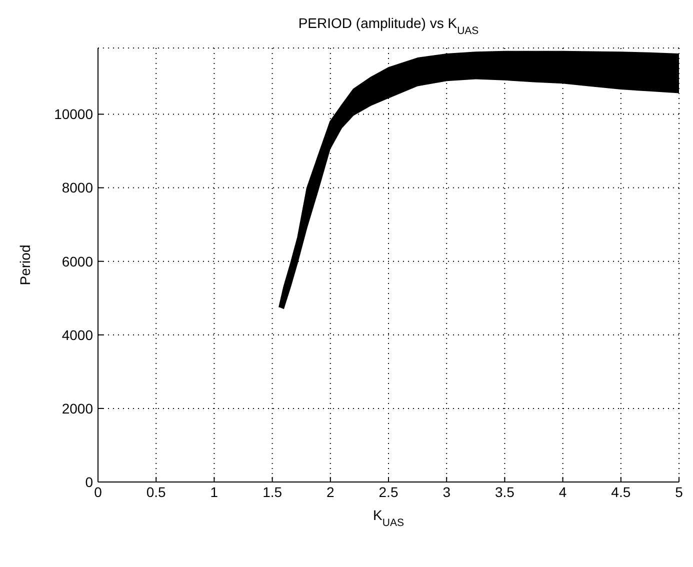 The height and width of the screenshot is (567, 693). What do you see at coordinates (562, 492) in the screenshot?
I see `x-tick-label: 4` at bounding box center [562, 492].